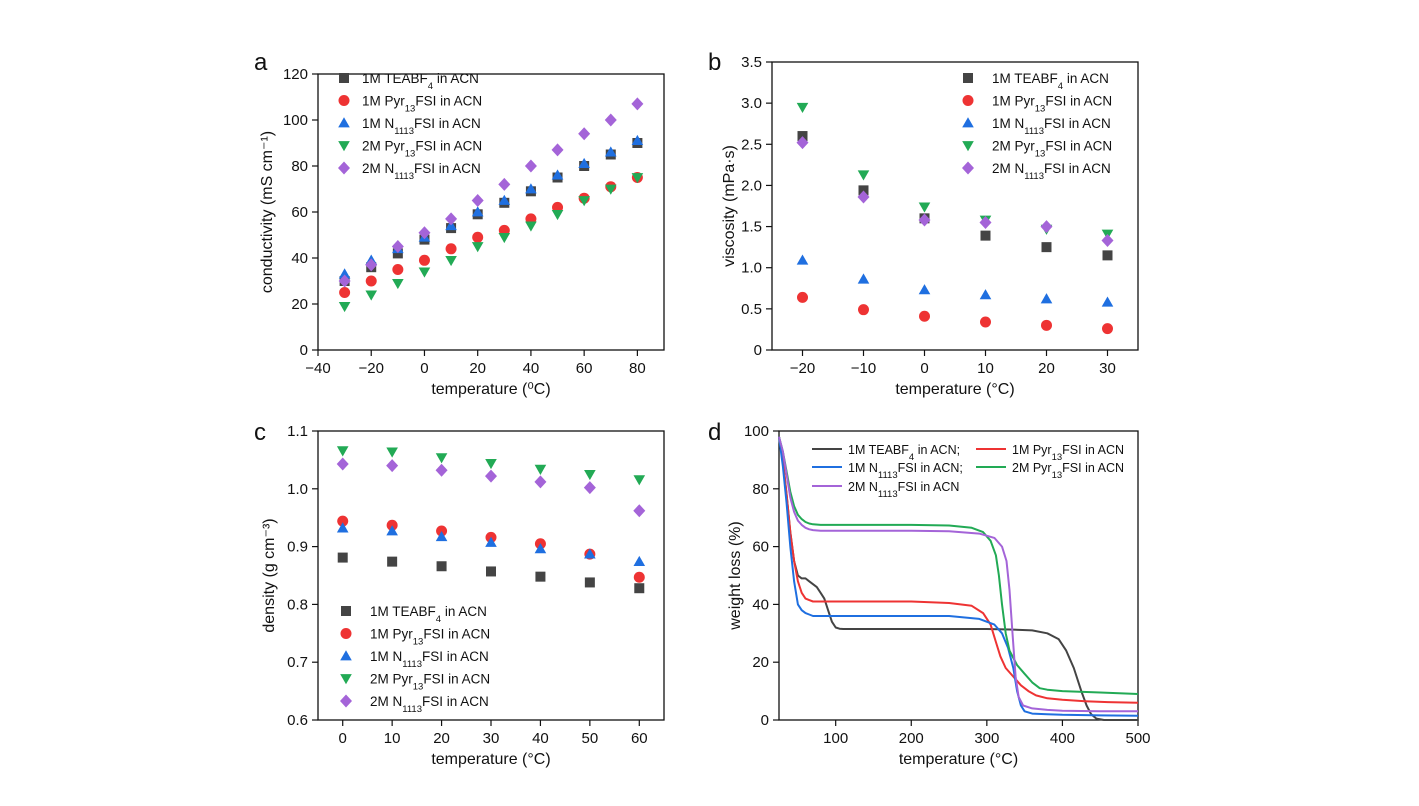 This screenshot has width=1419, height=806. I want to click on y-tick-label: 1.0, so click(751, 268).